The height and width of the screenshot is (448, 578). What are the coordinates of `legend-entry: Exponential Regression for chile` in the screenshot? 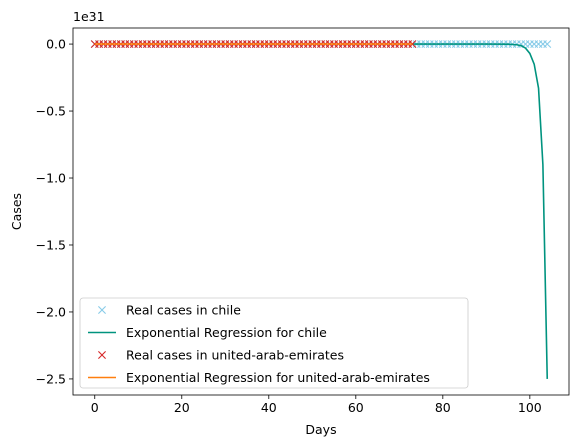 It's located at (226, 332).